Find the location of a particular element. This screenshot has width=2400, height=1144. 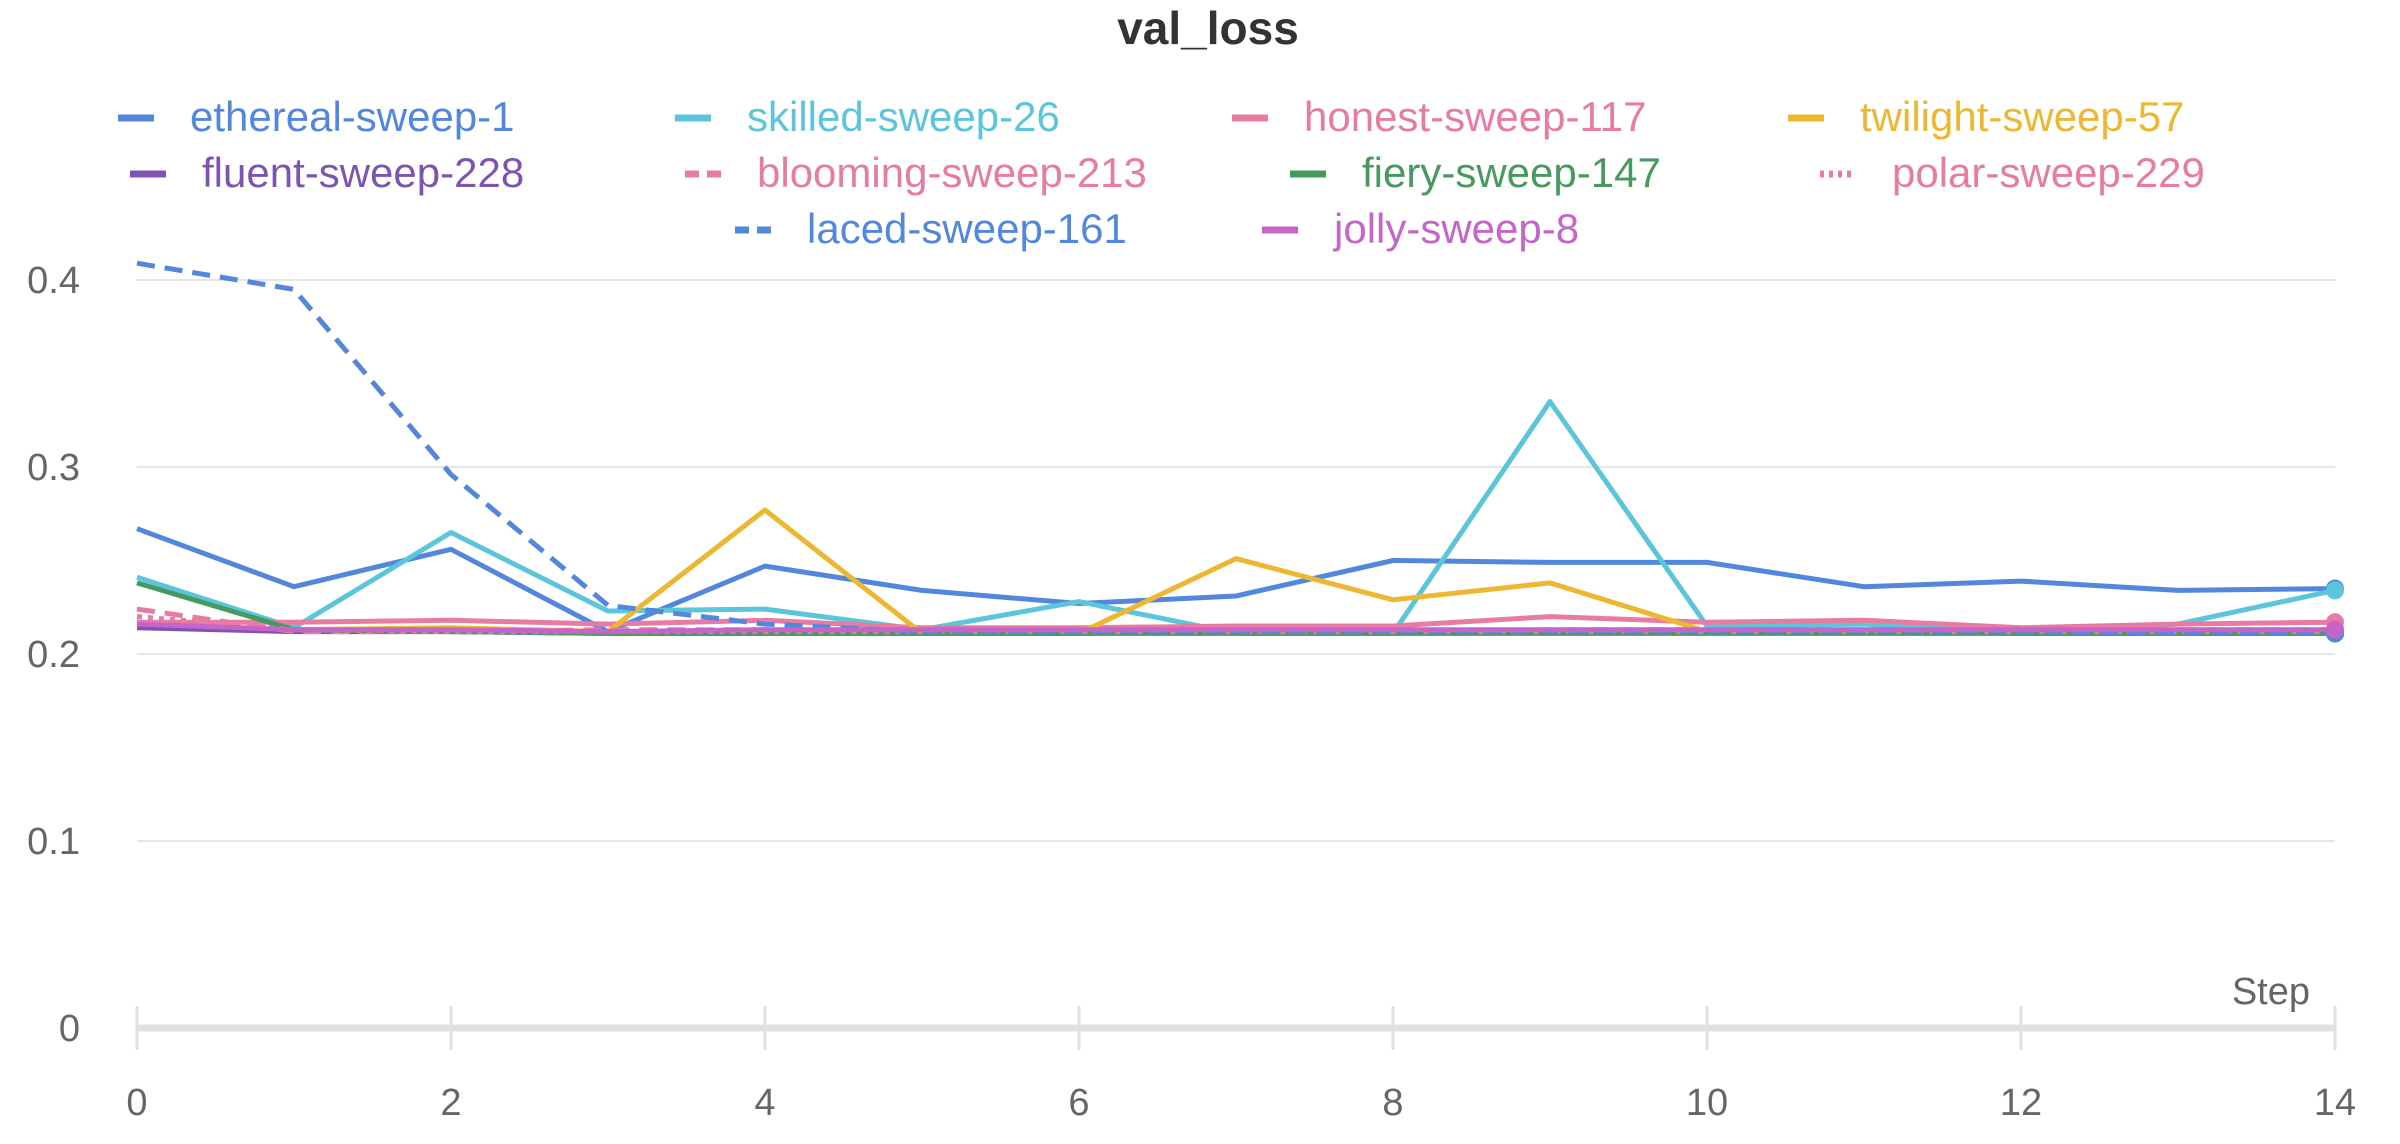

legend-item: skilled-sweep-26 is located at coordinates (867, 116).